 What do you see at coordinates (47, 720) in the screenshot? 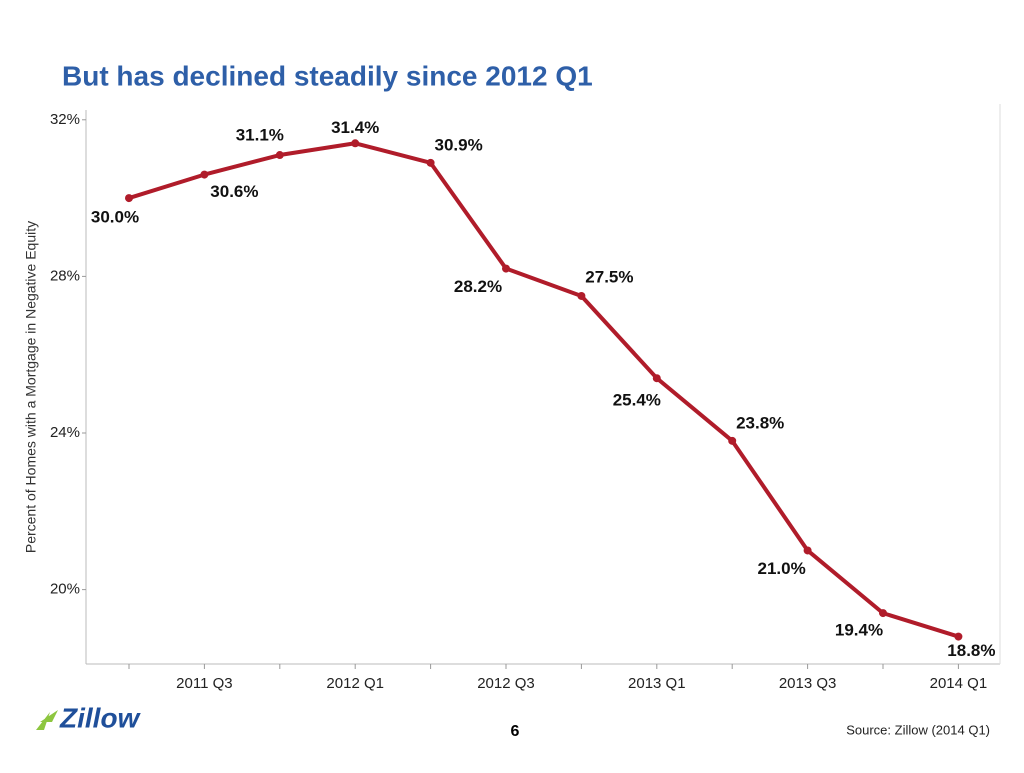
I see `logo-icon` at bounding box center [47, 720].